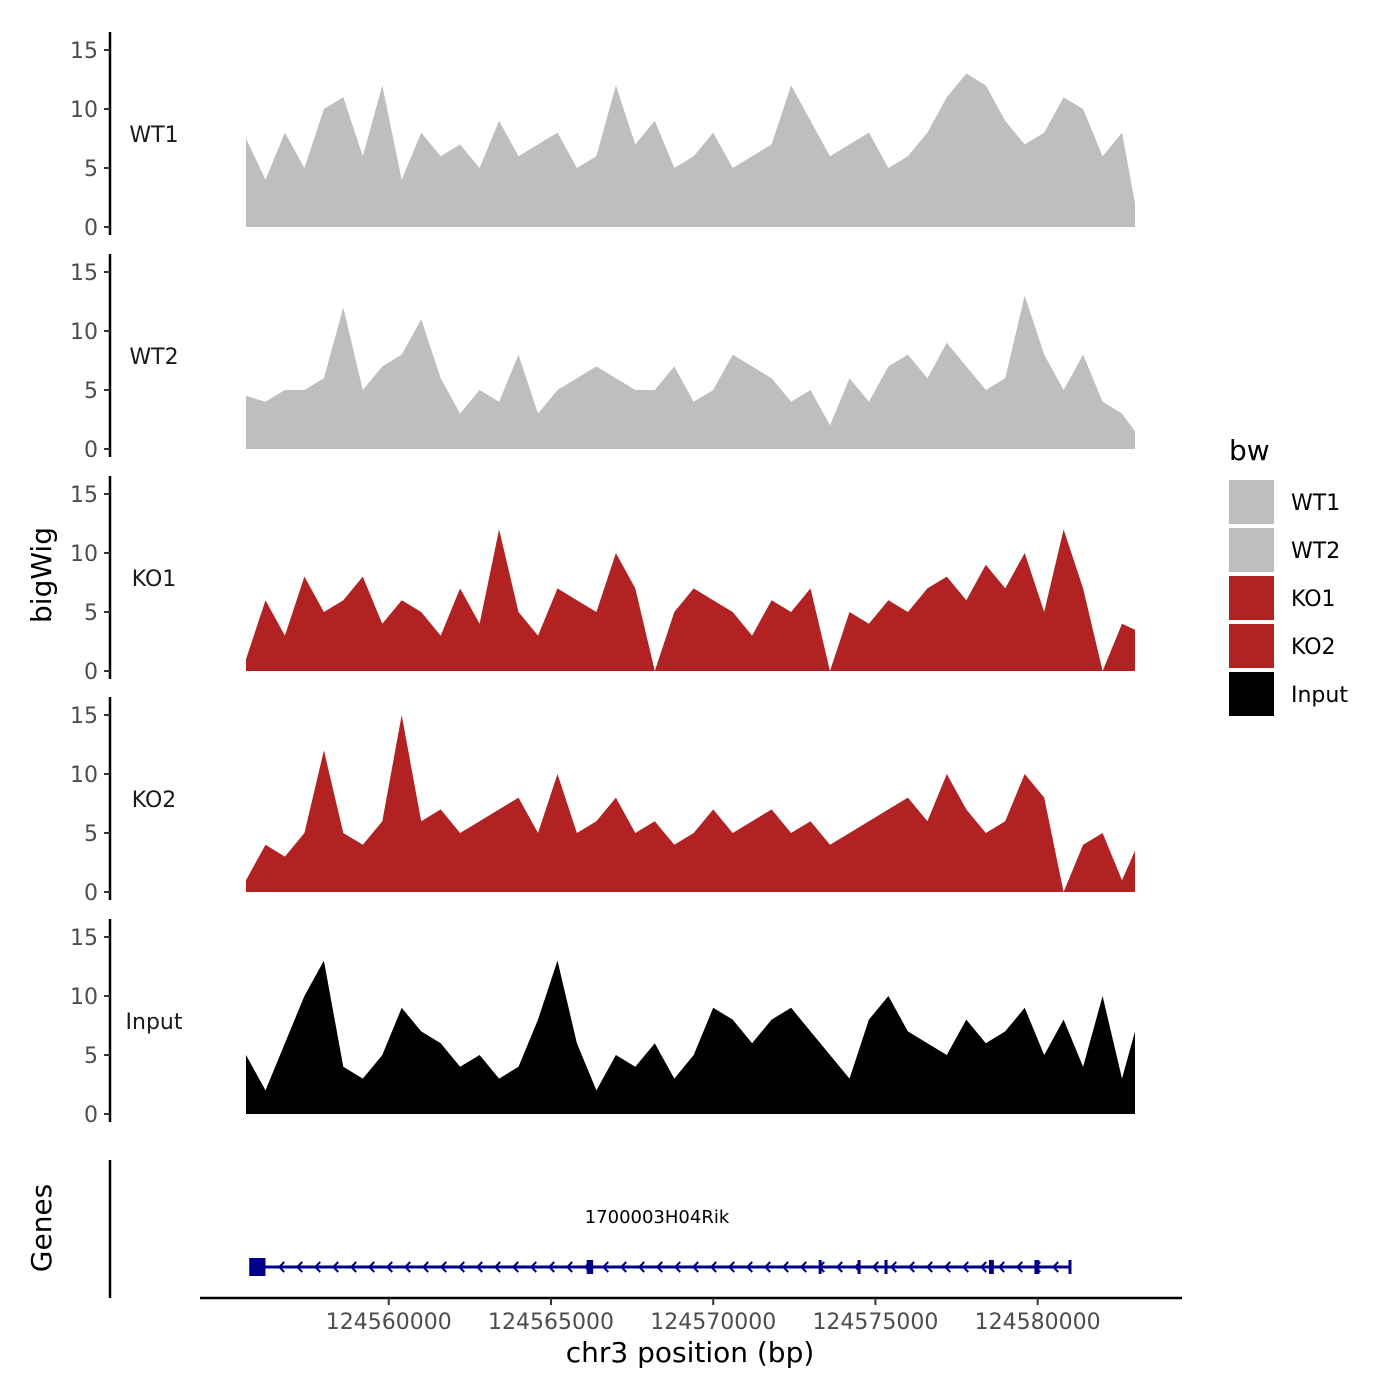  Describe the element at coordinates (1249, 450) in the screenshot. I see `legend-title: bw` at that location.